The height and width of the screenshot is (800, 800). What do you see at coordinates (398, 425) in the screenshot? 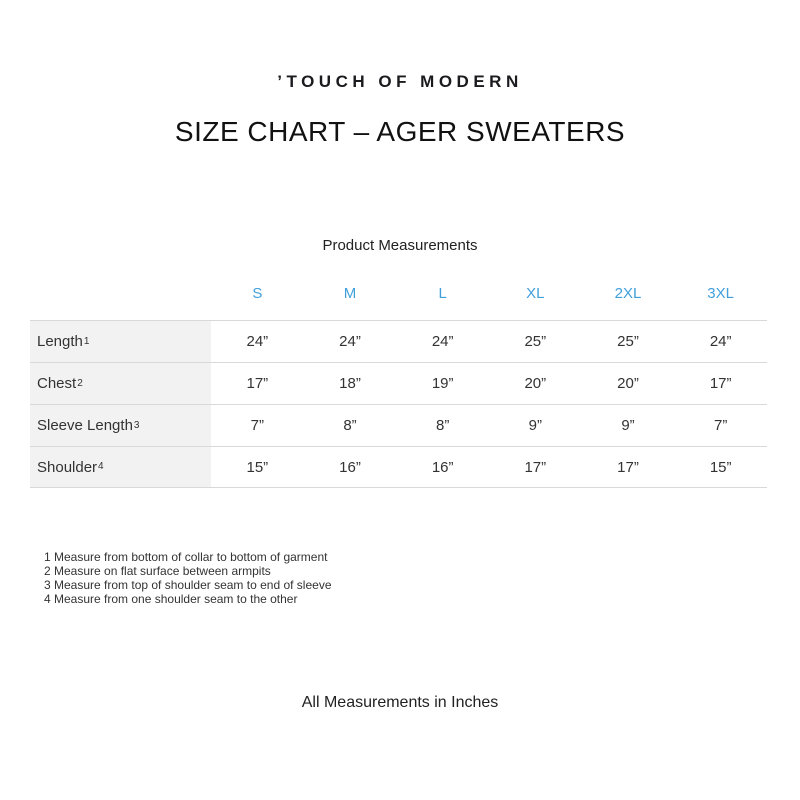
I see `table-row-sleeve-length: Sleeve Length 3 7” 8” 8” 9” 9” 7”` at bounding box center [398, 425].